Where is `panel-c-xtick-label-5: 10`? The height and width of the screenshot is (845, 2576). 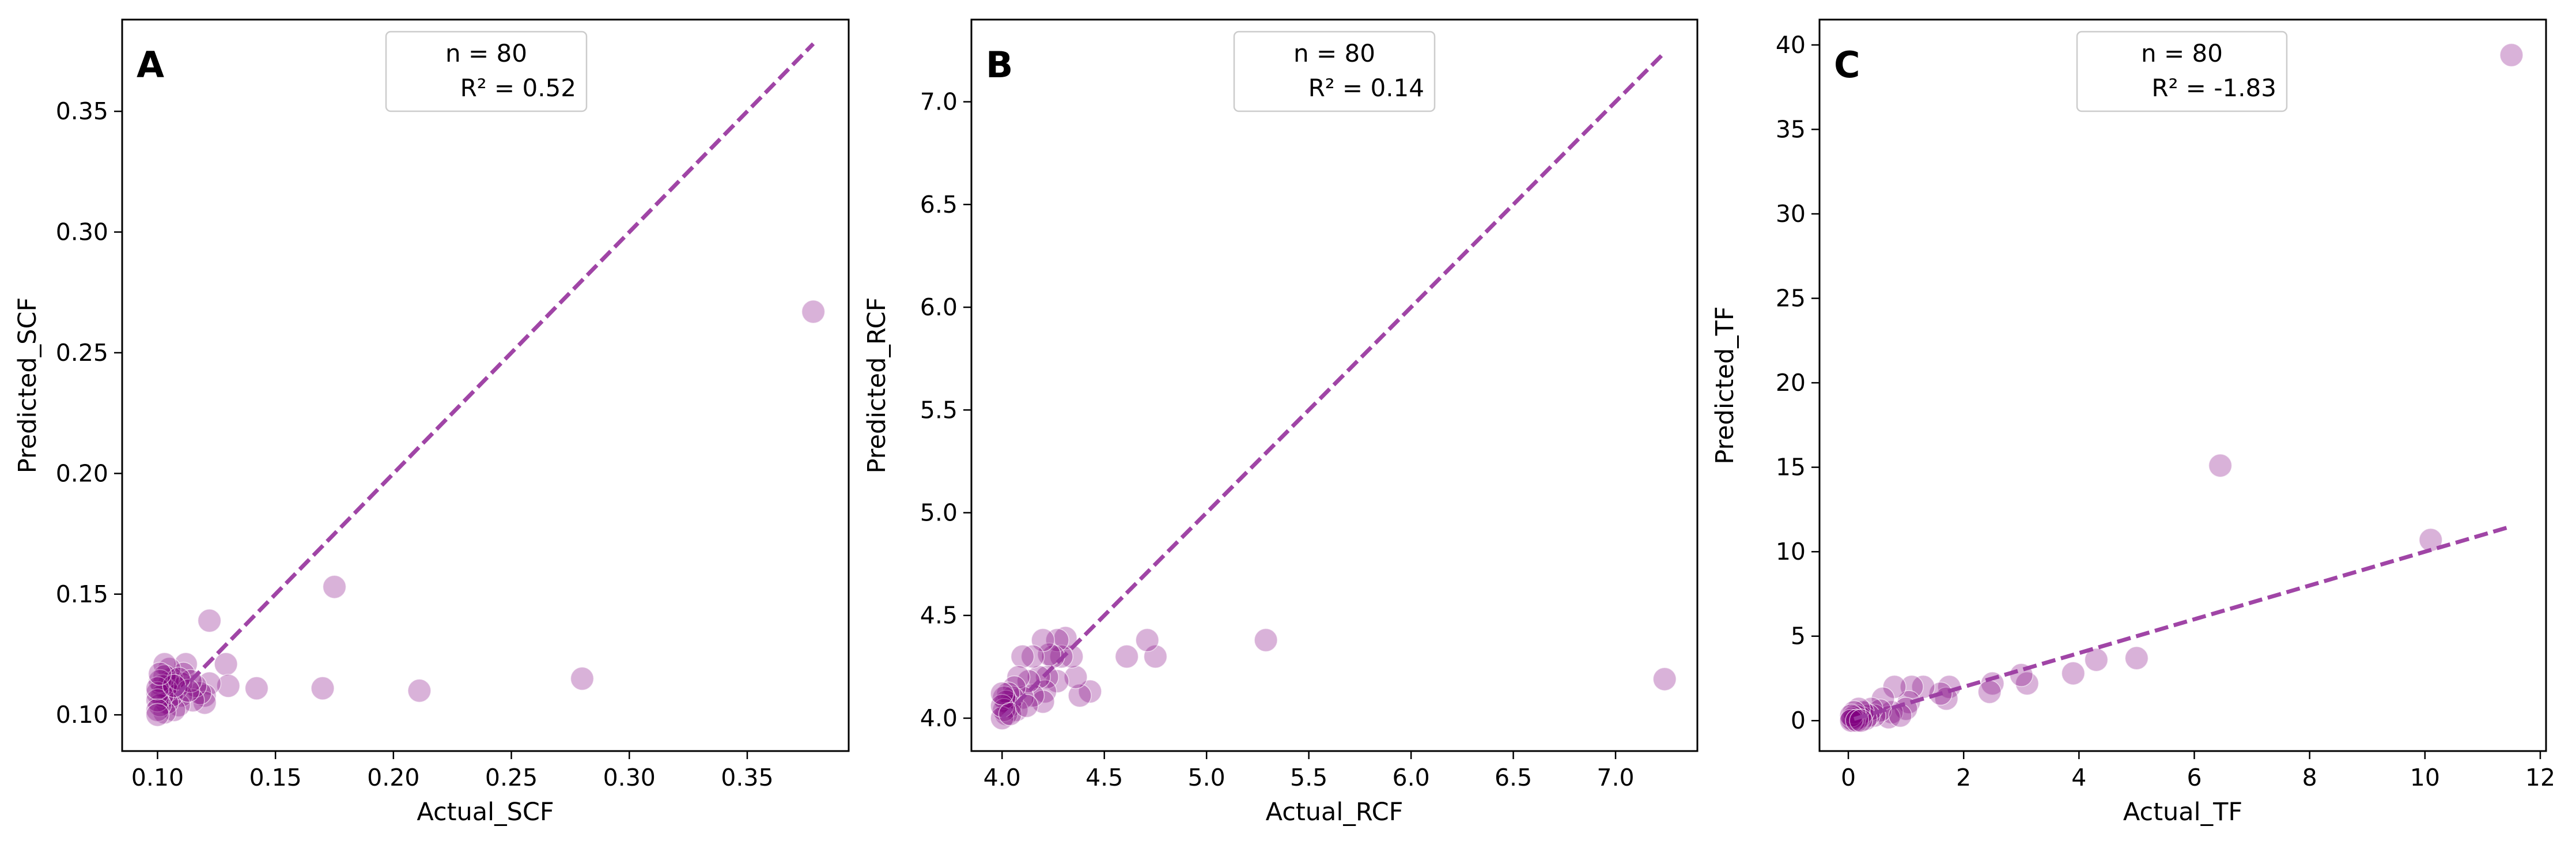 panel-c-xtick-label-5: 10 is located at coordinates (2425, 777).